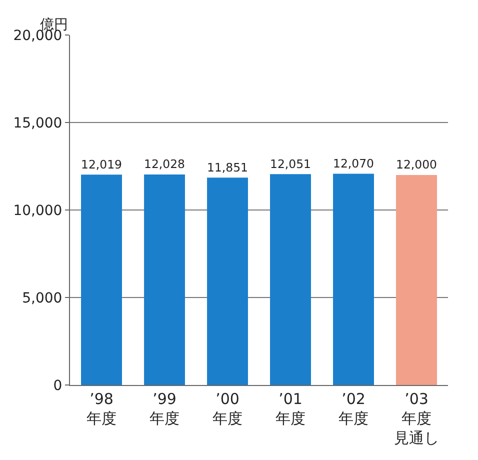 This screenshot has height=460, width=478. What do you see at coordinates (416, 165) in the screenshot?
I see `data-label: 12,000` at bounding box center [416, 165].